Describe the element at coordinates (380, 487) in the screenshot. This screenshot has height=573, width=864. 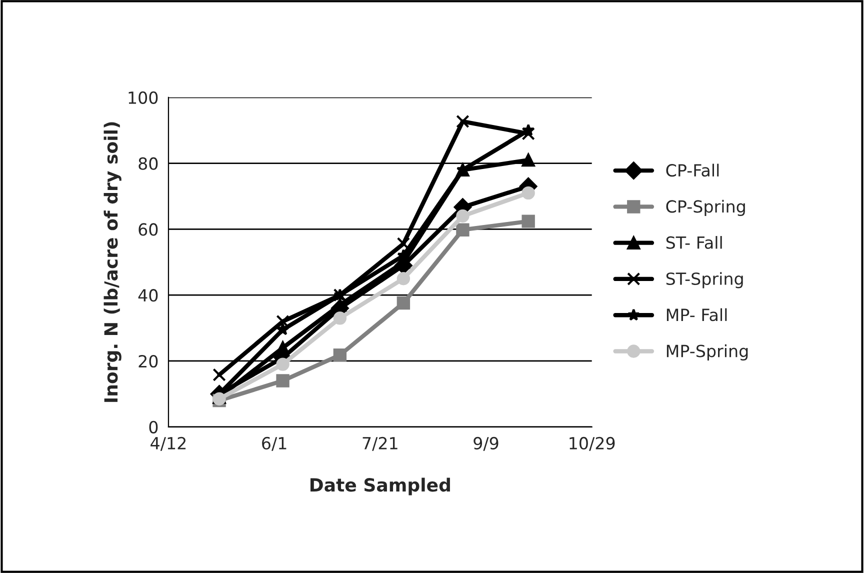
I see `x-axis-title: Date Sampled` at that location.